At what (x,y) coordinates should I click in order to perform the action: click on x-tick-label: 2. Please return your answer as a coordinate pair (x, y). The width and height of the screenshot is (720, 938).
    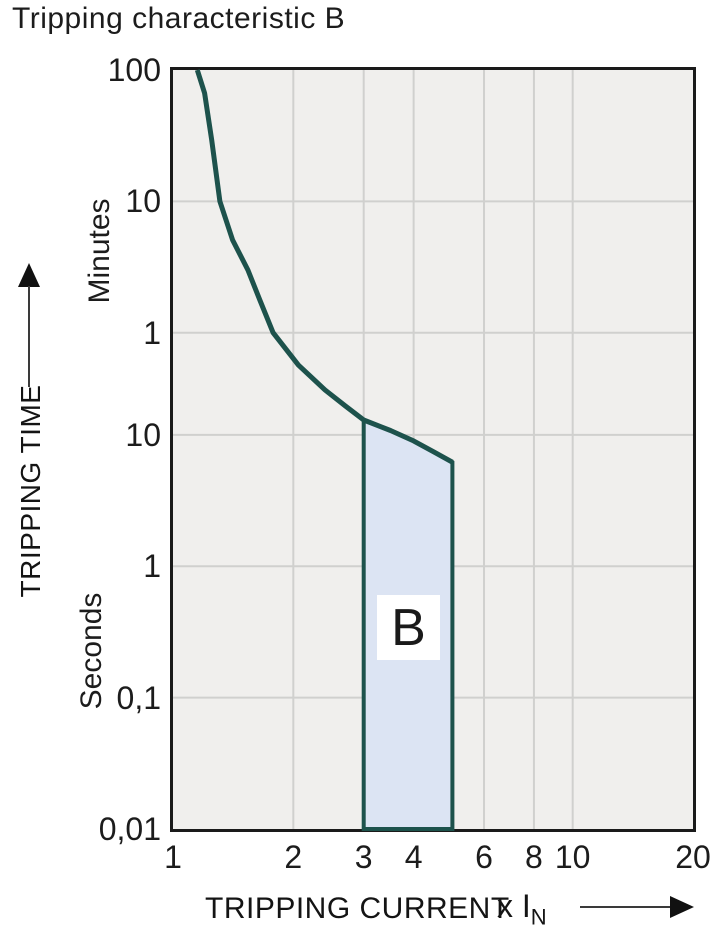
    Looking at the image, I should click on (293, 857).